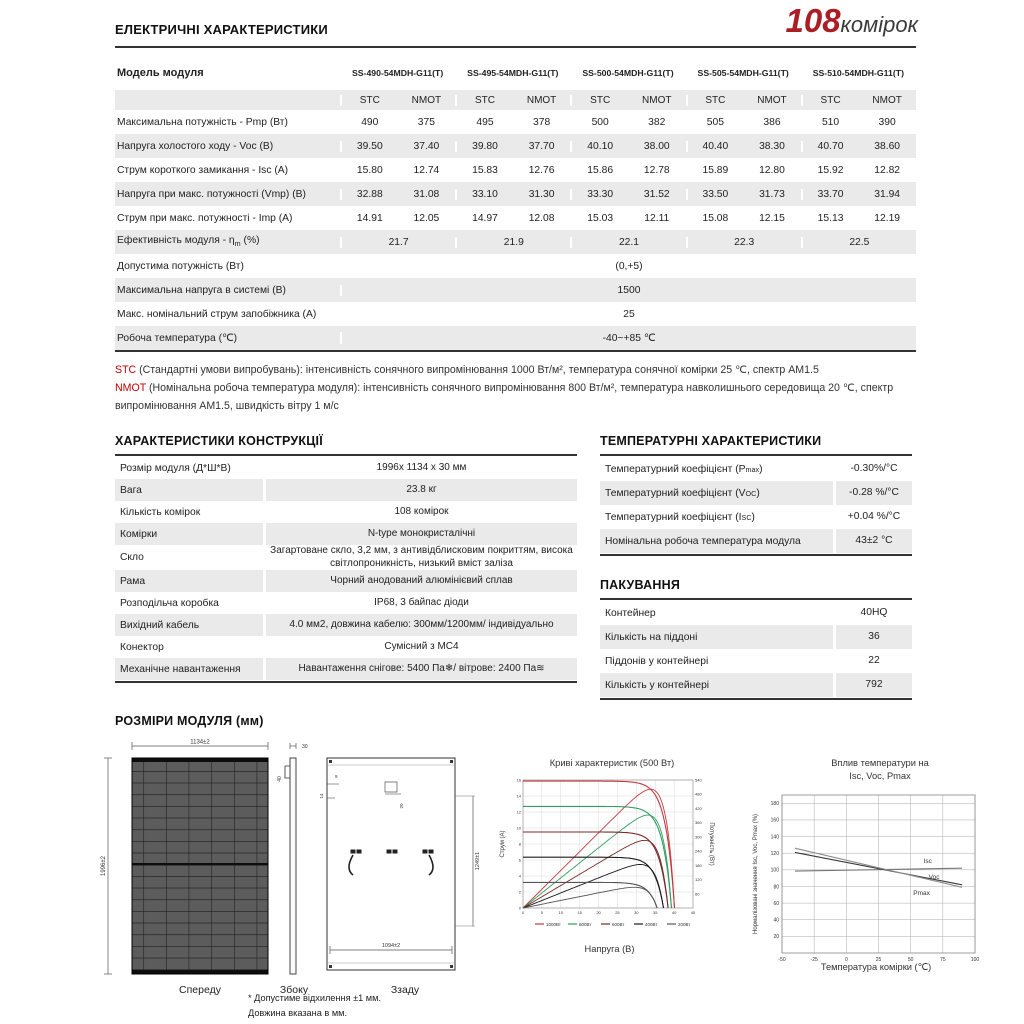  I want to click on table-cell: Напруга при макс. потужності (Vmp) (В), so click(211, 194).